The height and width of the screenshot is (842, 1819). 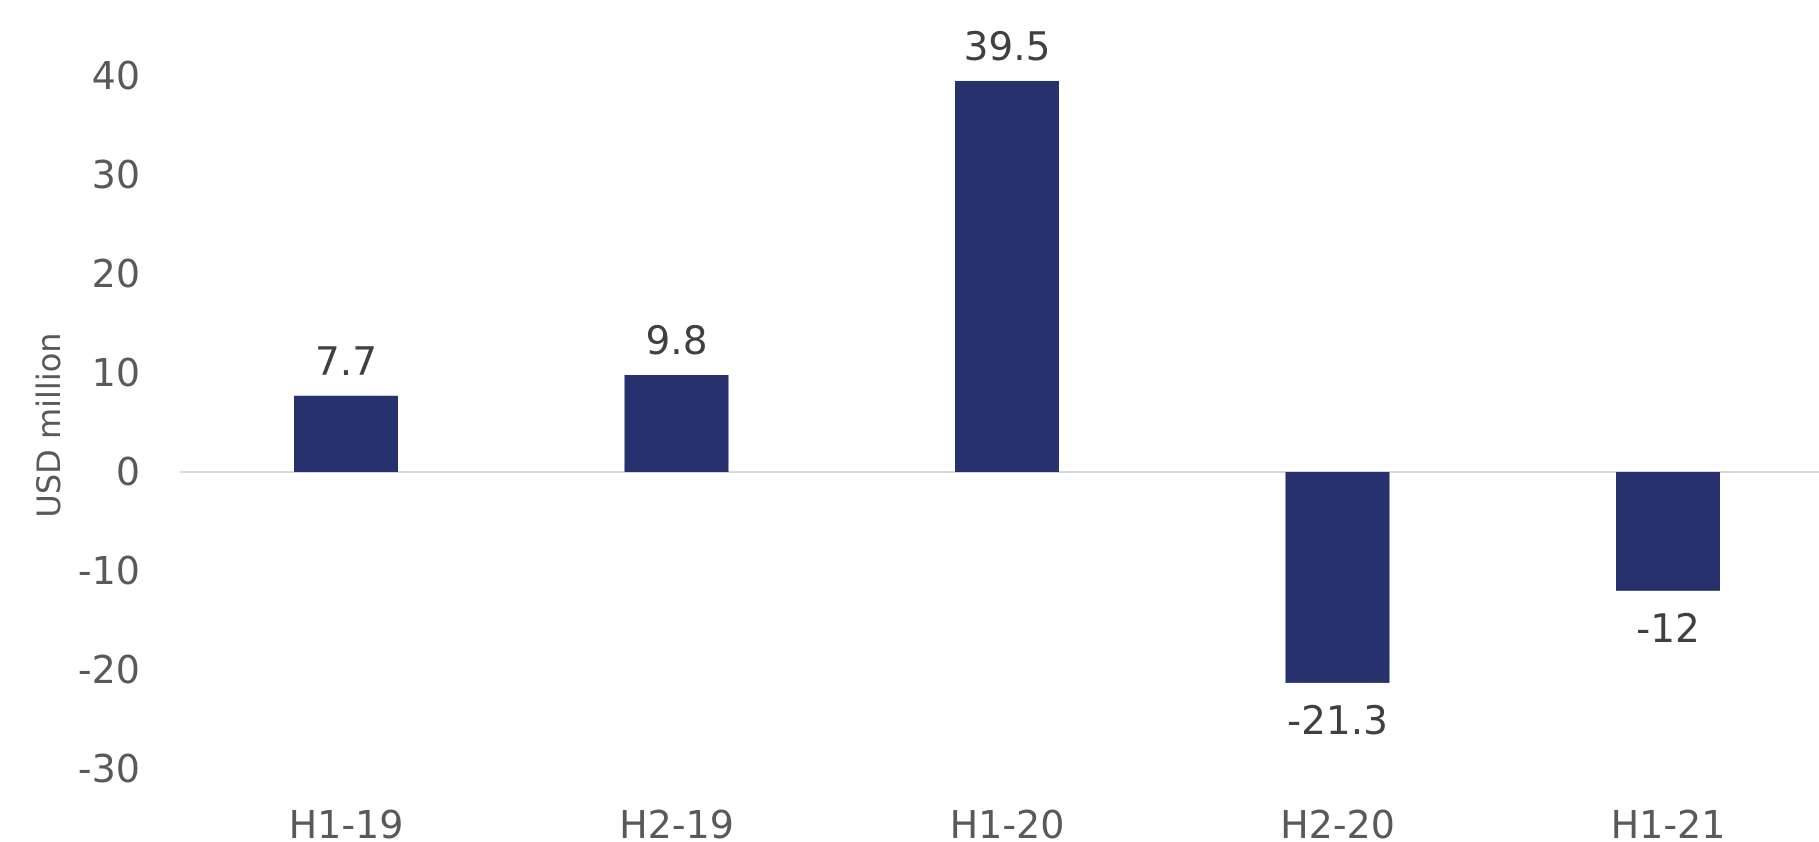 What do you see at coordinates (1668, 629) in the screenshot?
I see `data-label: -12` at bounding box center [1668, 629].